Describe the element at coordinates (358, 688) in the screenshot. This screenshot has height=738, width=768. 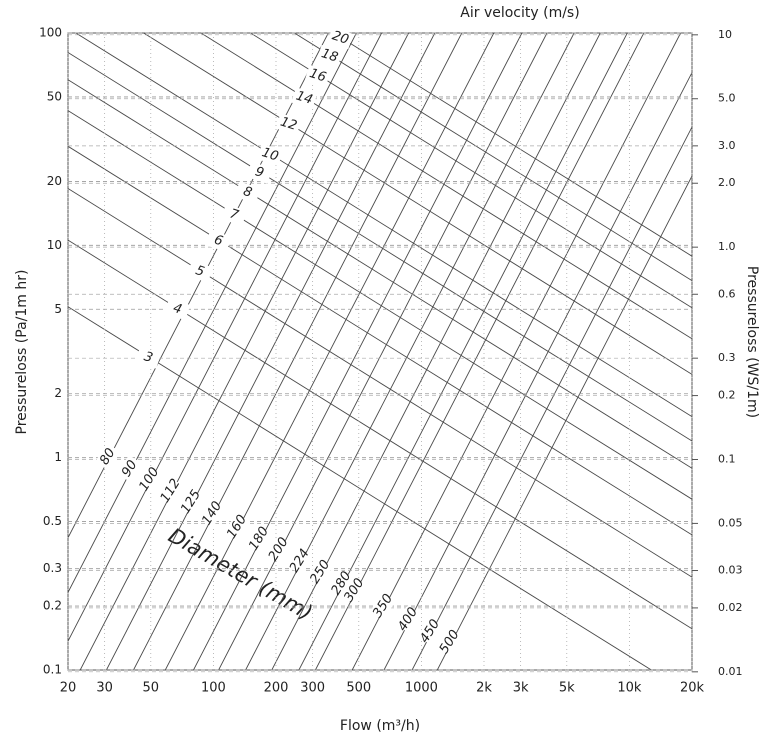
I see `x-tick-label: 500` at that location.